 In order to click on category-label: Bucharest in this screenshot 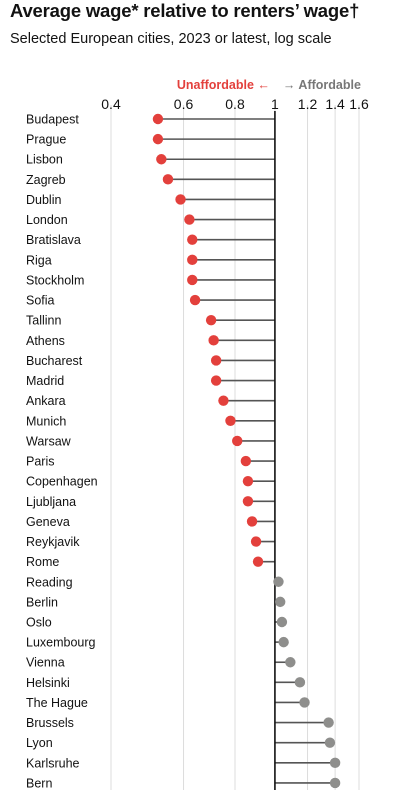, I will do `click(54, 361)`.